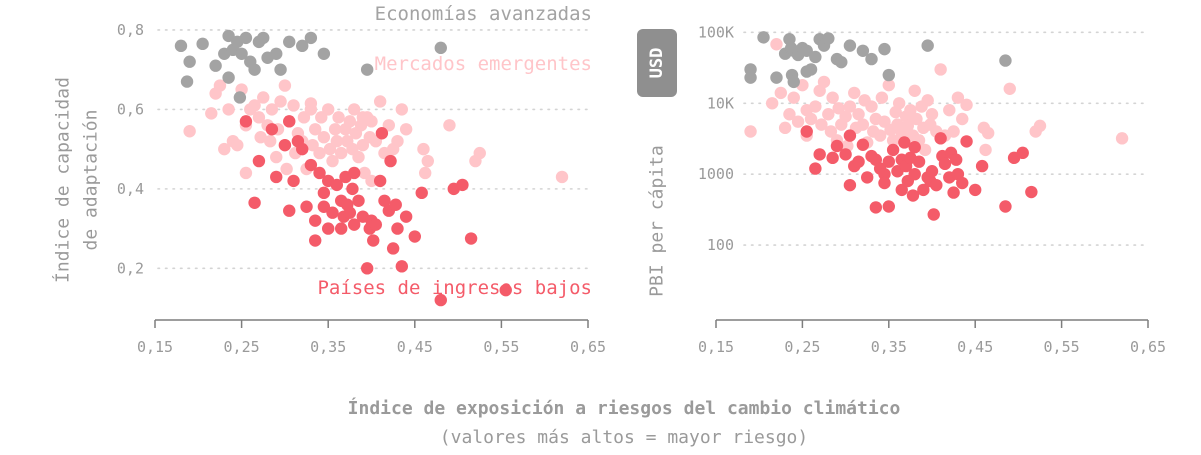 This screenshot has width=1201, height=455. I want to click on series-low-income, so click(919, 173).